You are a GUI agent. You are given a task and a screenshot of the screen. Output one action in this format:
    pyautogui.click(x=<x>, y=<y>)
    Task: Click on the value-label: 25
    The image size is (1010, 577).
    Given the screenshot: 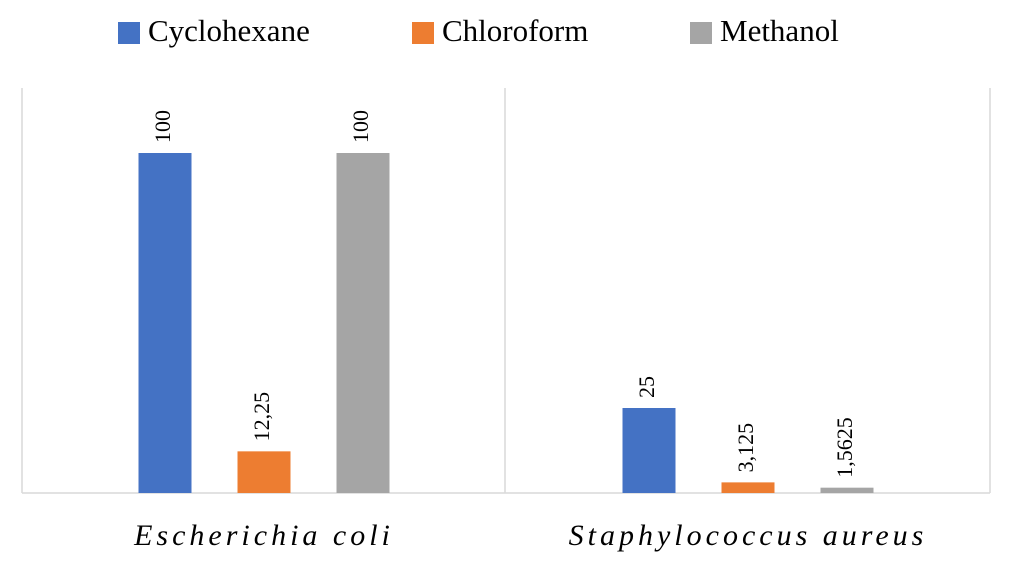 What is the action you would take?
    pyautogui.click(x=646, y=387)
    